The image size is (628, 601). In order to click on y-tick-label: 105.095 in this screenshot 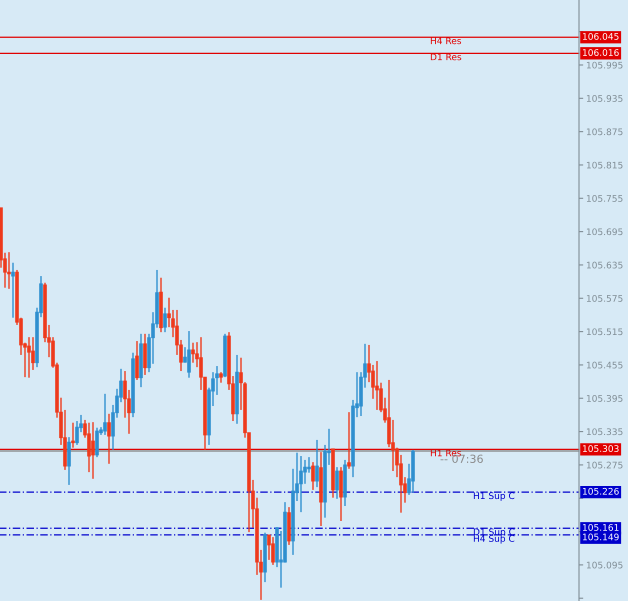, I will do `click(604, 565)`.